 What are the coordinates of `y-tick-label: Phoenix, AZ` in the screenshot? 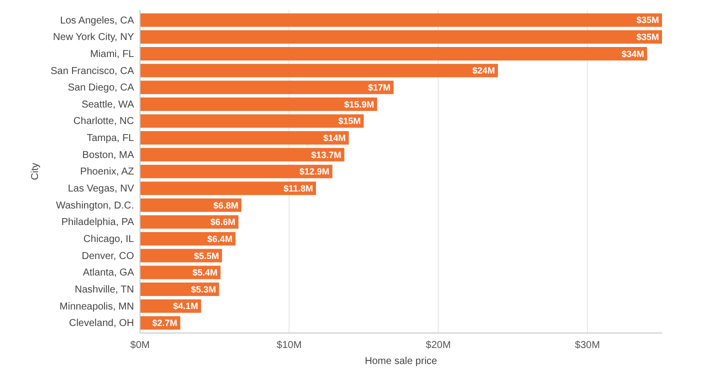 It's located at (107, 172).